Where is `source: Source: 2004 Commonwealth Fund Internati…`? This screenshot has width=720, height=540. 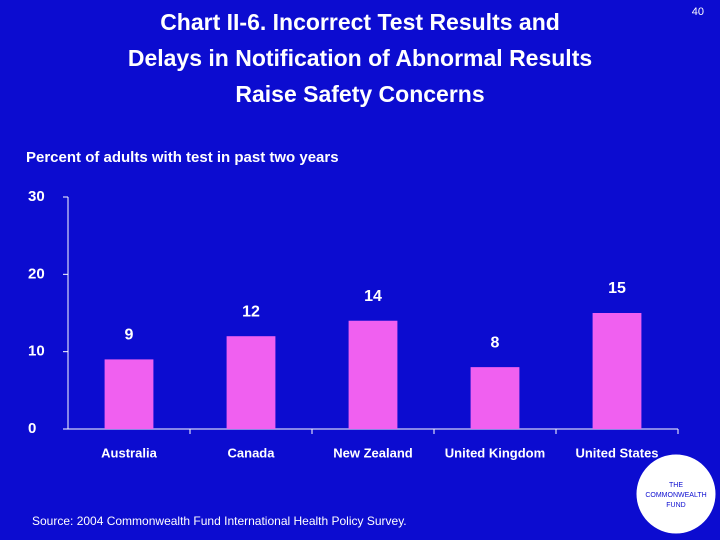
source: Source: 2004 Commonwealth Fund Internati… is located at coordinates (219, 521).